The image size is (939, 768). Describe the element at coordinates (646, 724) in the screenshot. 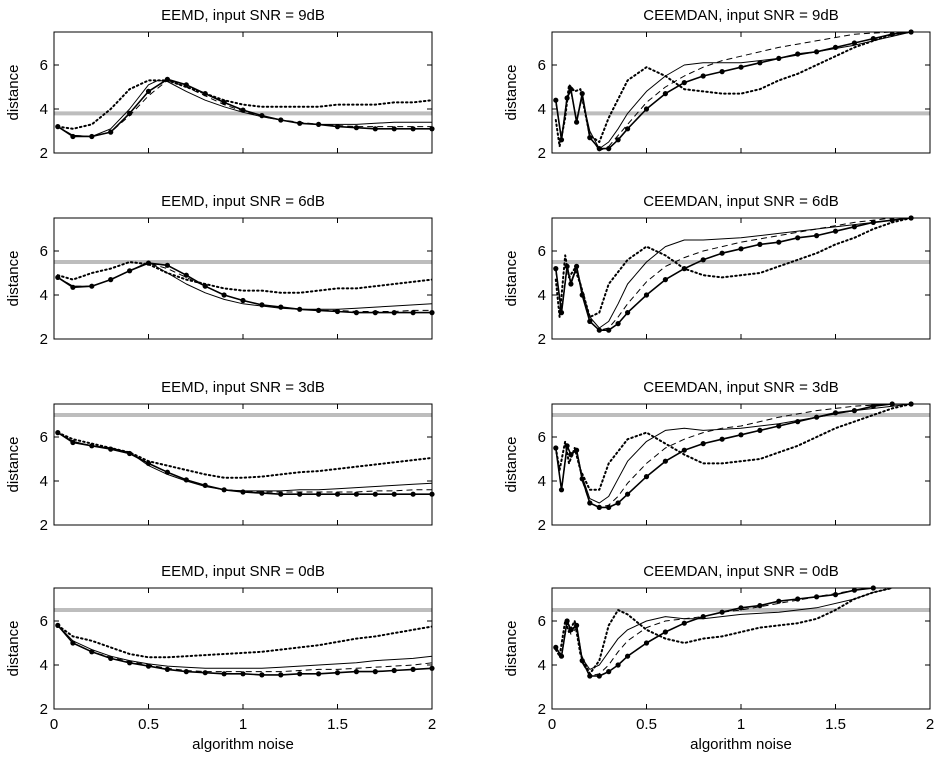

I see `x-tick-label: 0.5` at that location.